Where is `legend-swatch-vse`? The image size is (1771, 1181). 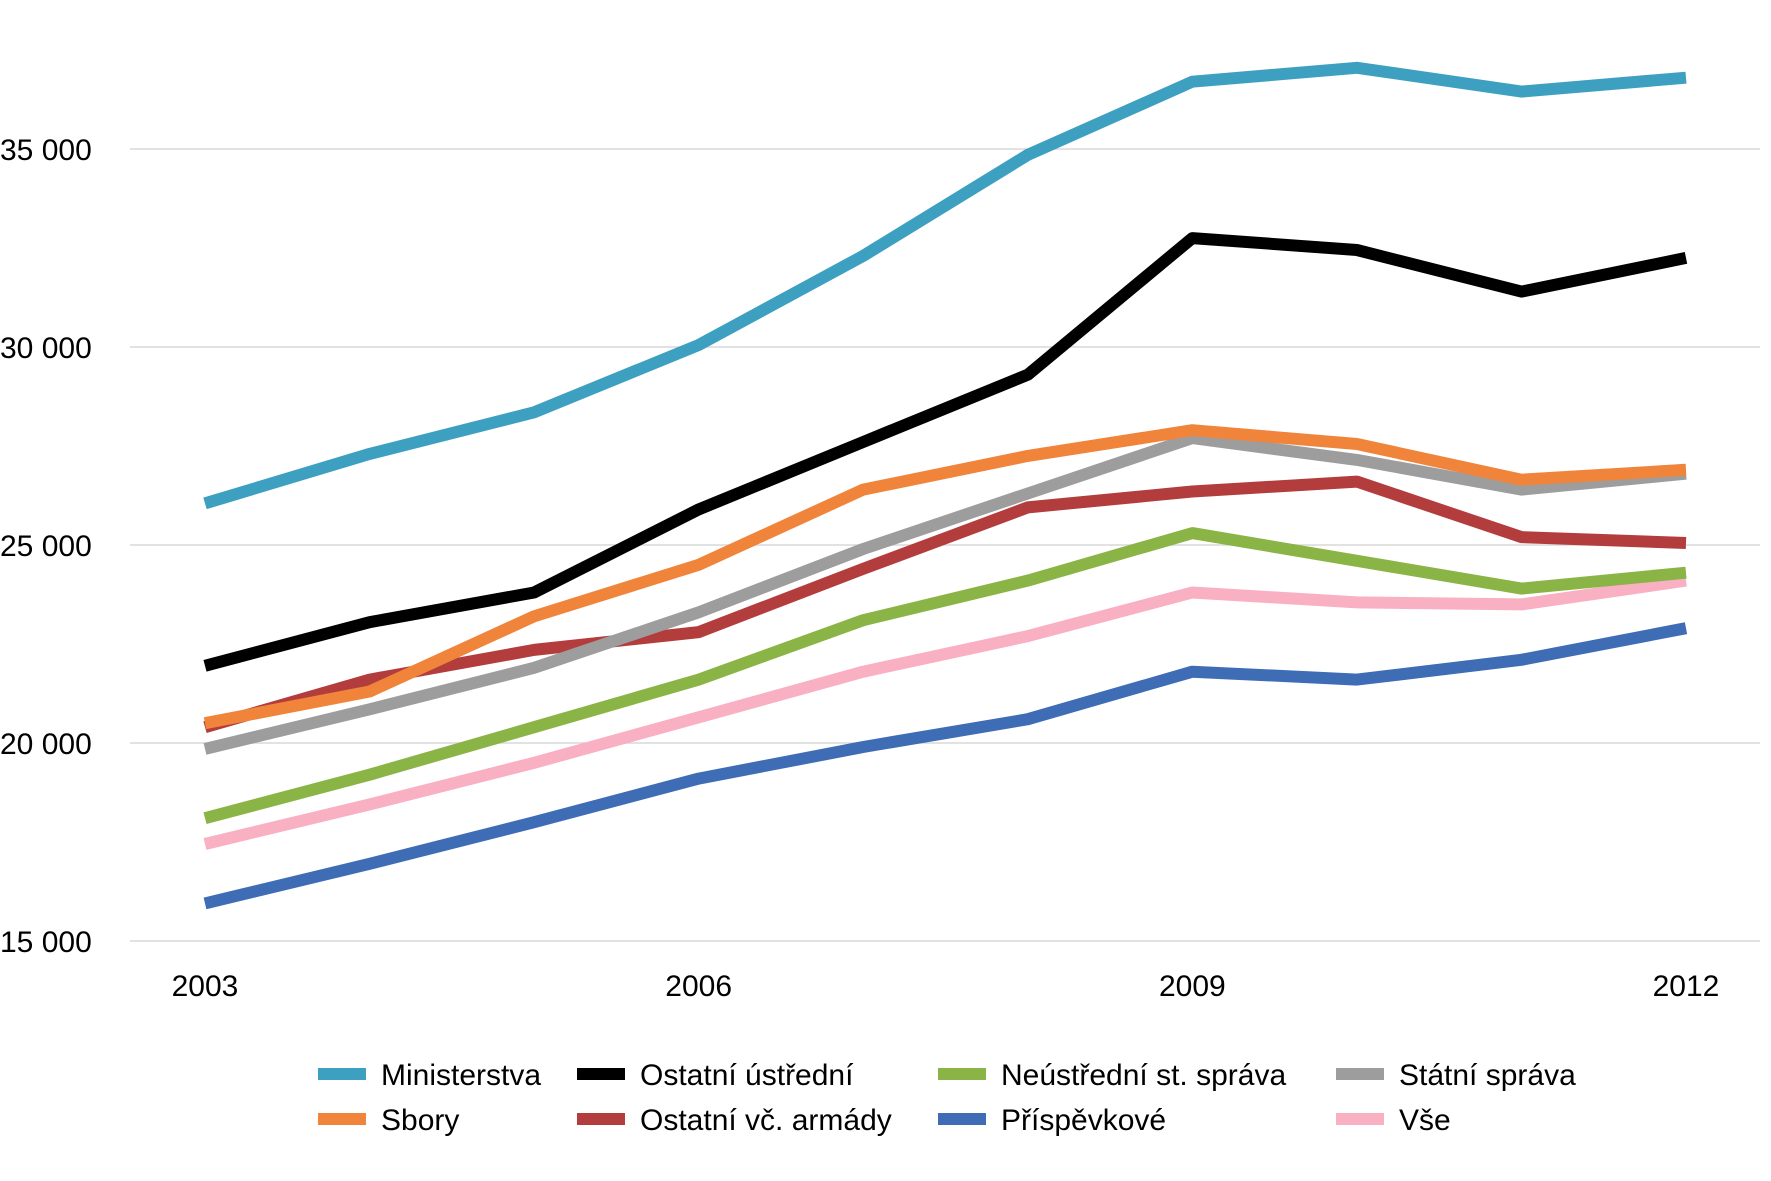
legend-swatch-vse is located at coordinates (1360, 1119).